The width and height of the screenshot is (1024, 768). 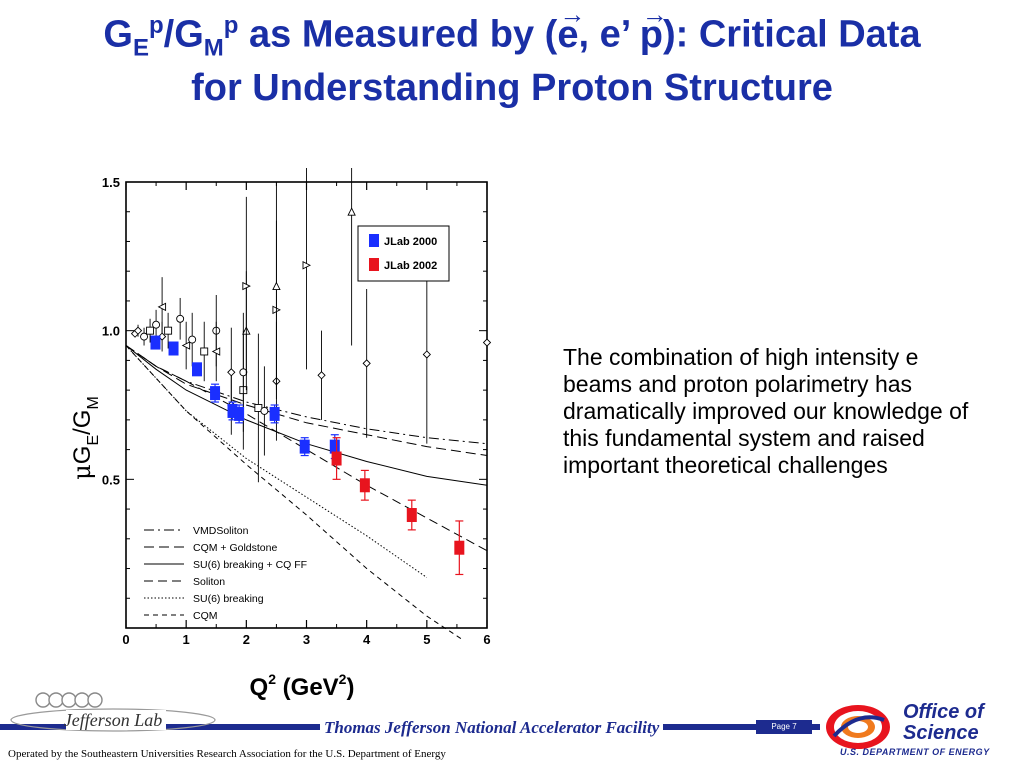 I want to click on x-label-end: ), so click(x=350, y=687).